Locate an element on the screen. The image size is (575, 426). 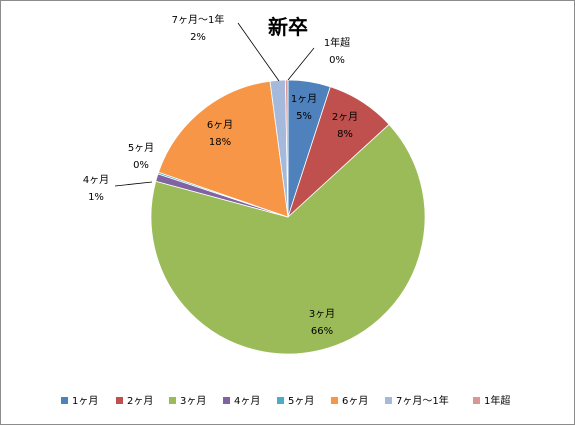
data-label-value-8: 0% is located at coordinates (337, 60).